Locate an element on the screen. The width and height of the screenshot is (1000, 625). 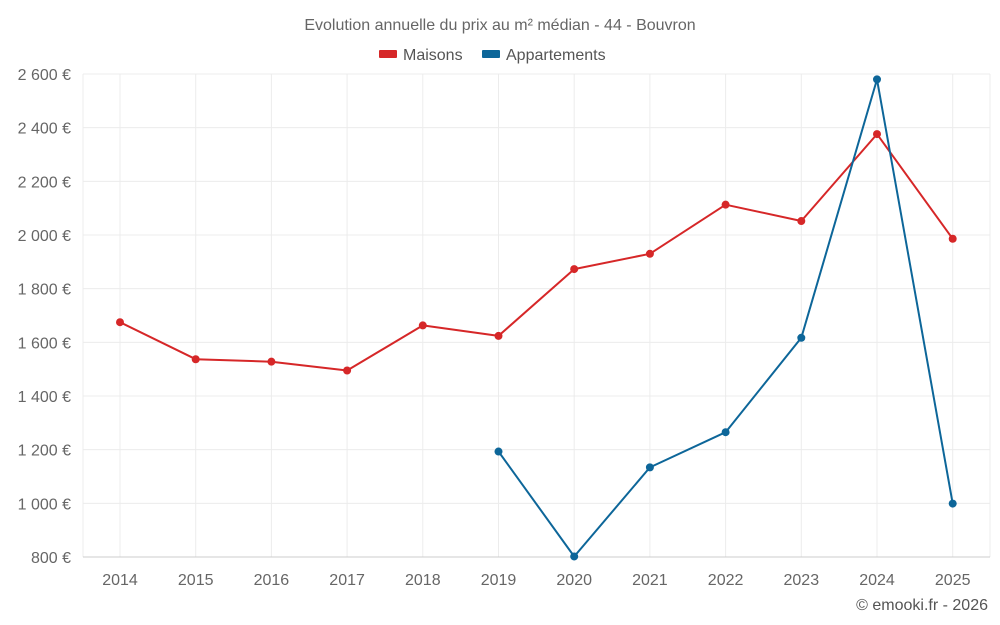
legend-swatch-maisons is located at coordinates (388, 54).